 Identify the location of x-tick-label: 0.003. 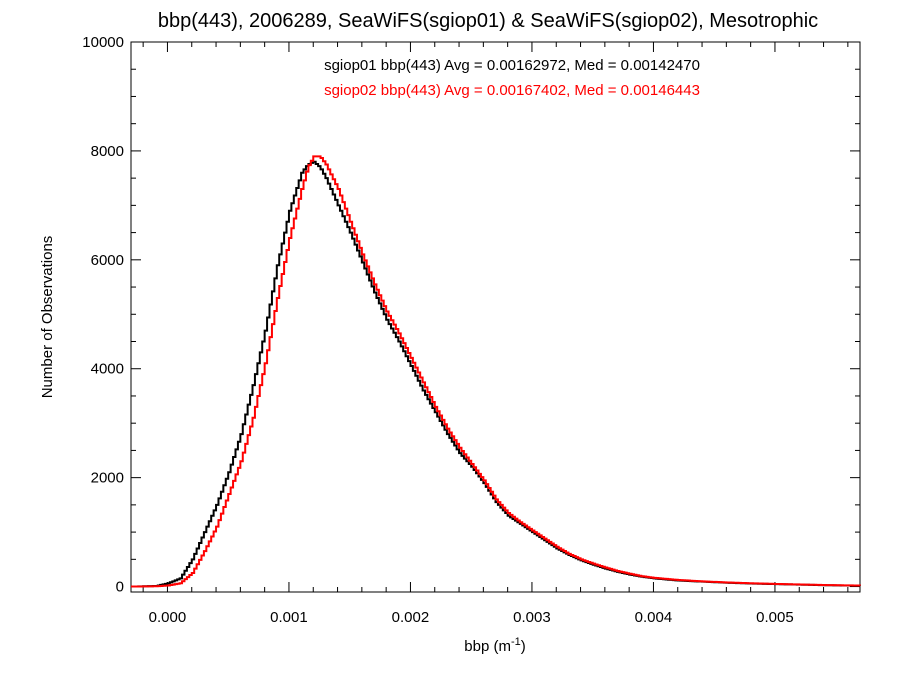
(532, 617).